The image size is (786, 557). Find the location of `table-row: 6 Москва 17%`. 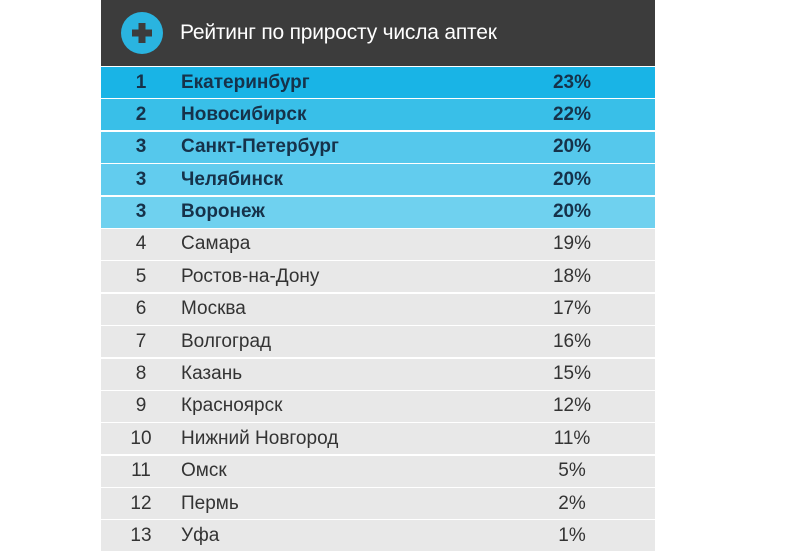

table-row: 6 Москва 17% is located at coordinates (378, 309).